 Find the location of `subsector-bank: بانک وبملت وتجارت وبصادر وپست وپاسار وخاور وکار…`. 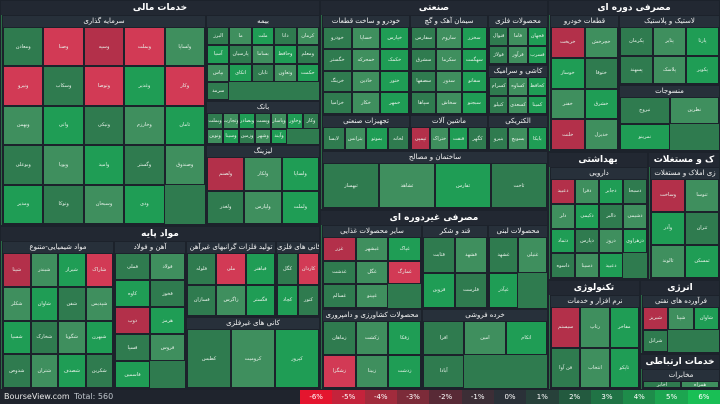

subsector-bank: بانک وبملت وتجارت وبصادر وپست وپاسار وخاور وکار… is located at coordinates (262, 123).